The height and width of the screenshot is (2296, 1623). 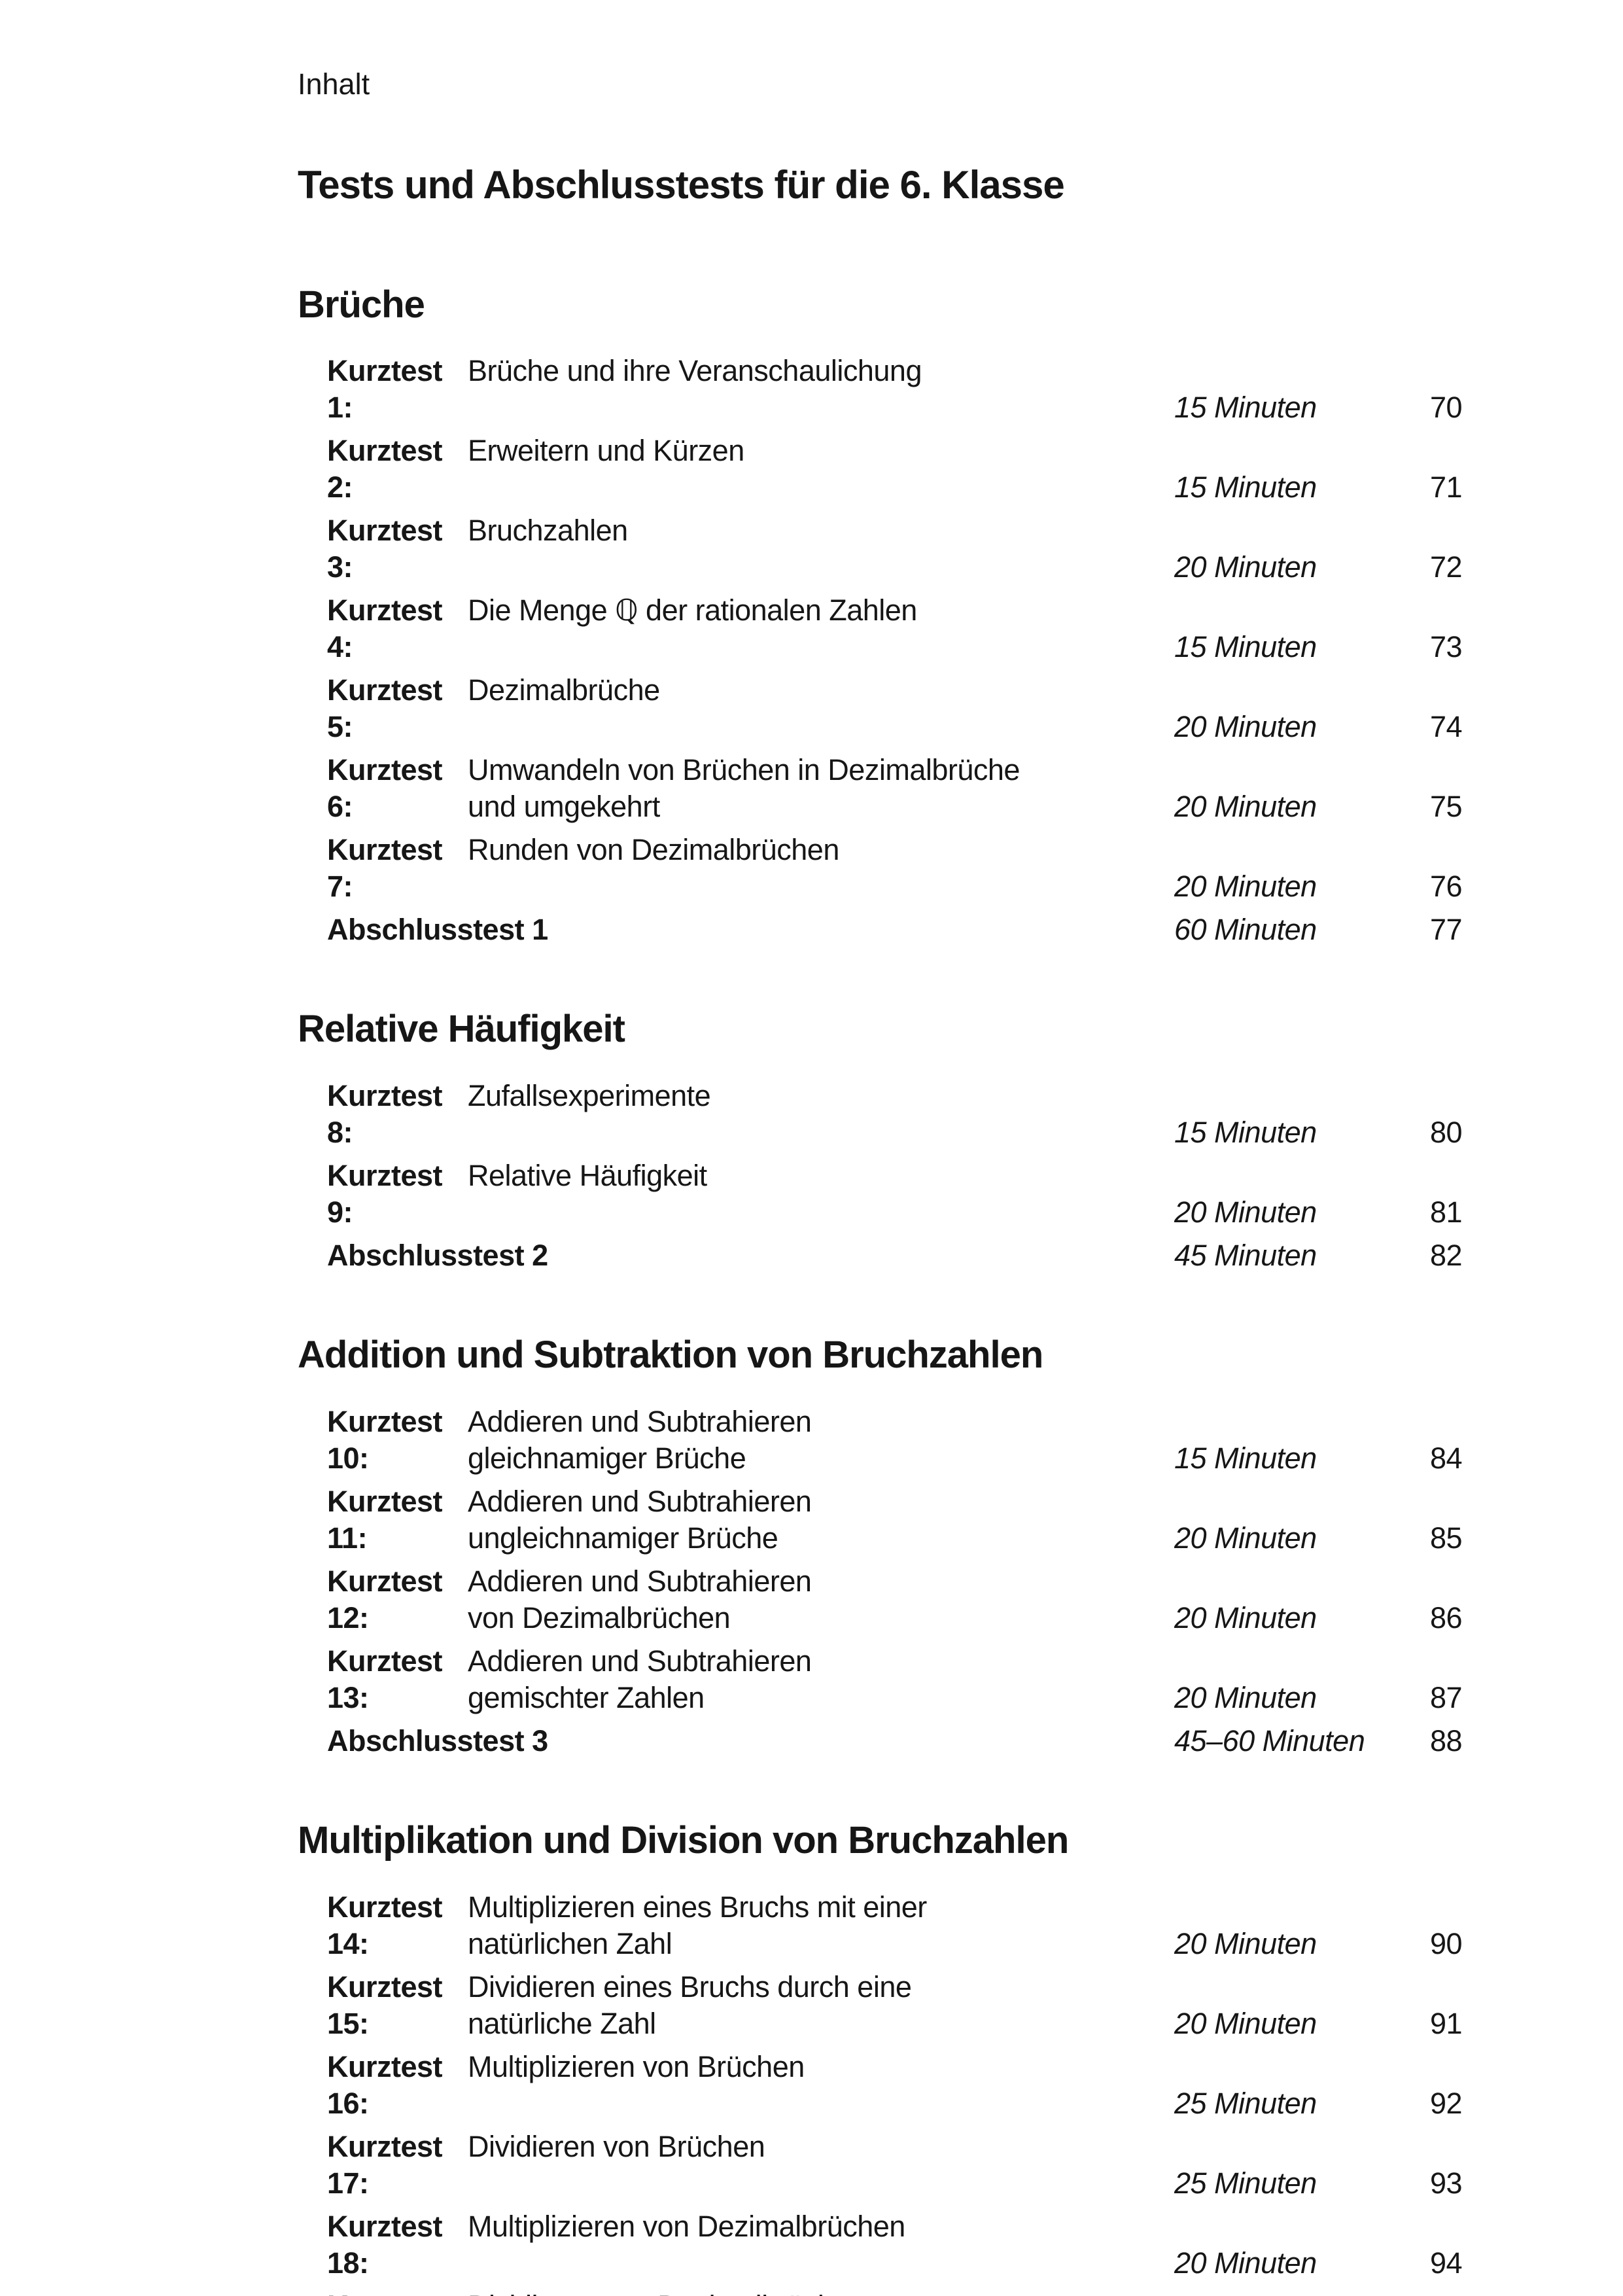 What do you see at coordinates (1446, 807) in the screenshot?
I see `page-number: 75` at bounding box center [1446, 807].